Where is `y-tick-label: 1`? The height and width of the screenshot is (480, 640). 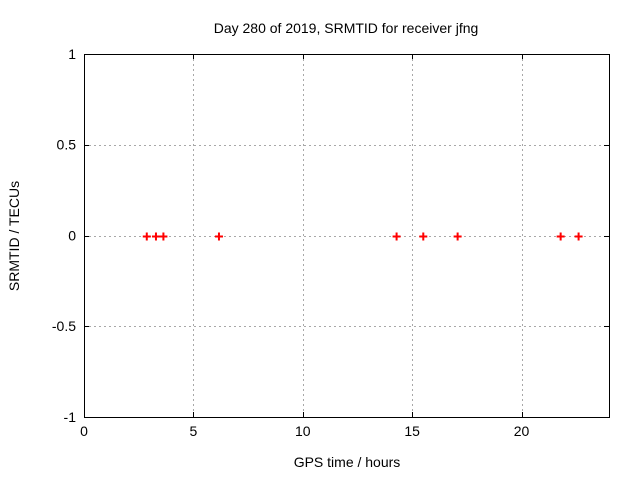 y-tick-label: 1 is located at coordinates (72, 54).